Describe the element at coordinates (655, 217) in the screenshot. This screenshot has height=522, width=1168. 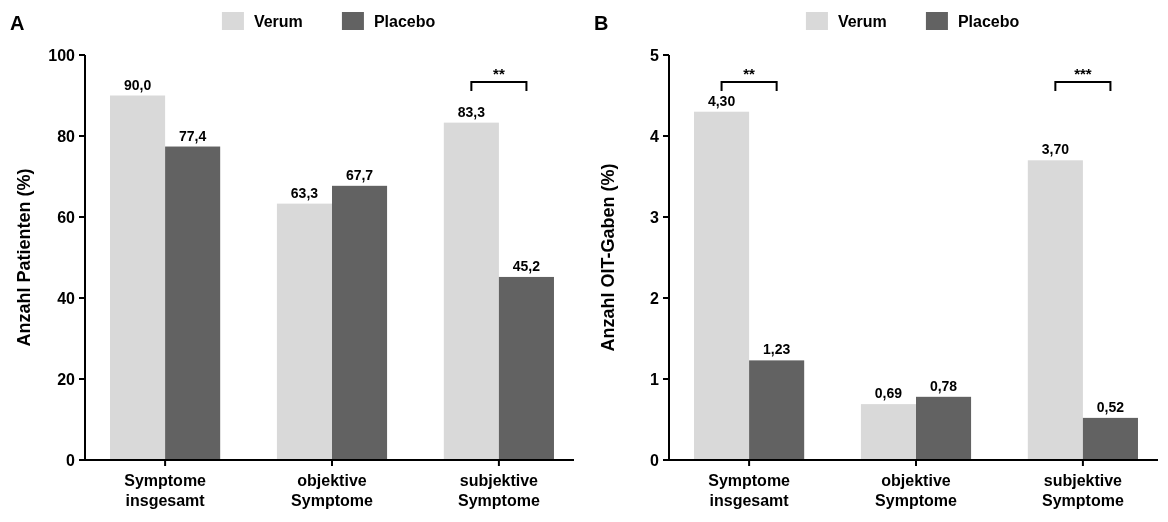
I see `y-tick-label: 3` at that location.